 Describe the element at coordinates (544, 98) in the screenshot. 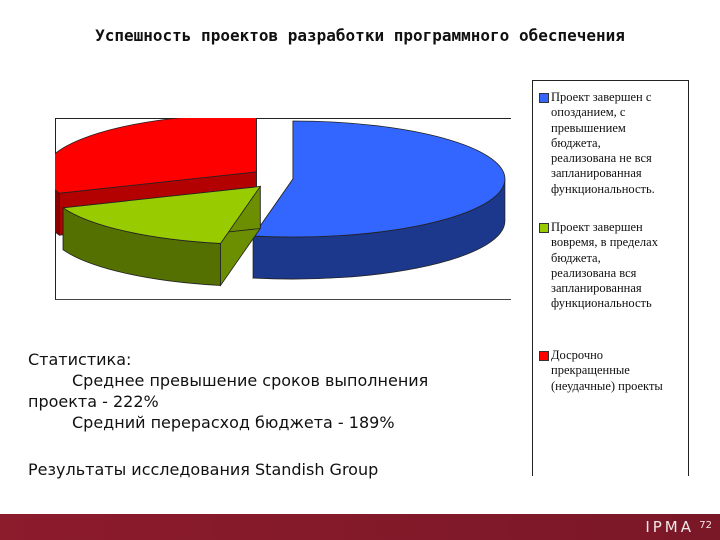

I see `legend-swatch-blue` at that location.